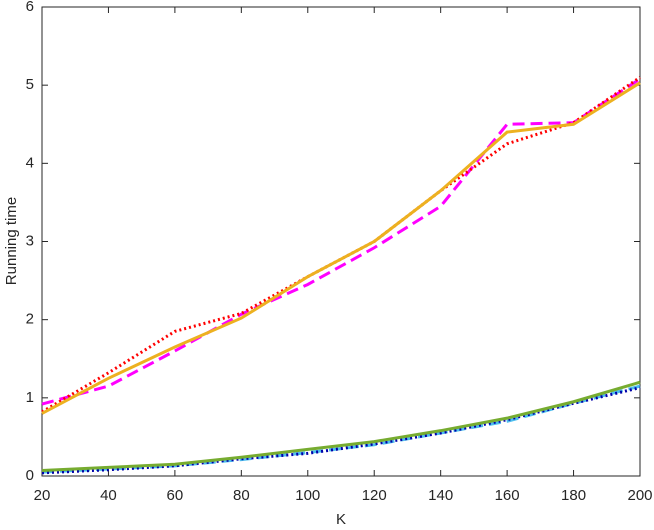 Image resolution: width=654 pixels, height=530 pixels. Describe the element at coordinates (241, 495) in the screenshot. I see `x-tick-label: 80` at that location.